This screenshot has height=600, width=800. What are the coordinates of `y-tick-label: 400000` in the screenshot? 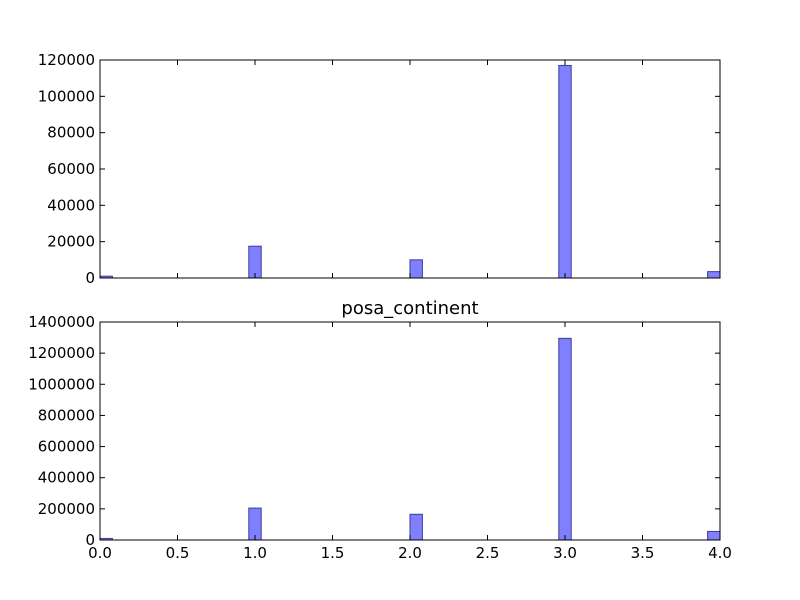 It's located at (66, 478).